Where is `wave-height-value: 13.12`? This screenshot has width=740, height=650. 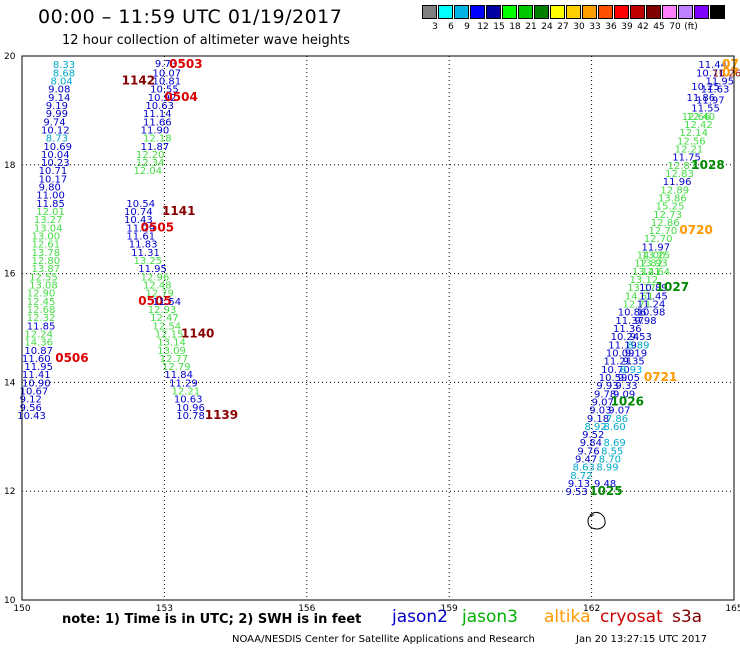 wave-height-value: 13.12 is located at coordinates (644, 280).